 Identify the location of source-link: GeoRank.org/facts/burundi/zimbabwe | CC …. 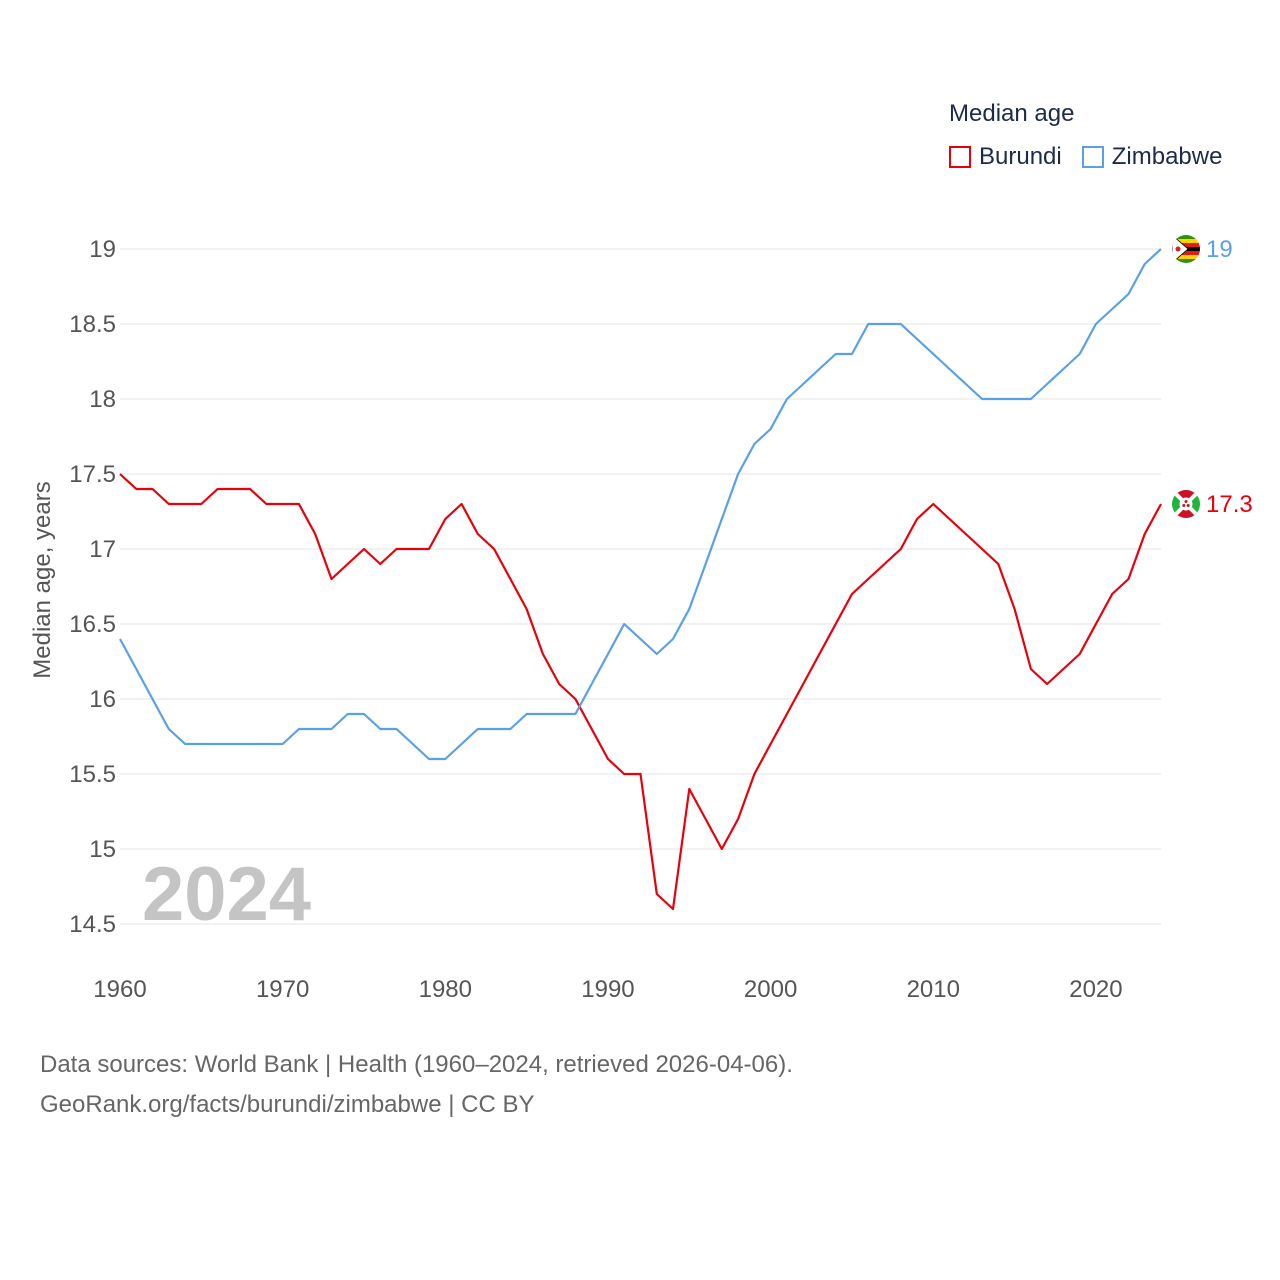
(287, 1104).